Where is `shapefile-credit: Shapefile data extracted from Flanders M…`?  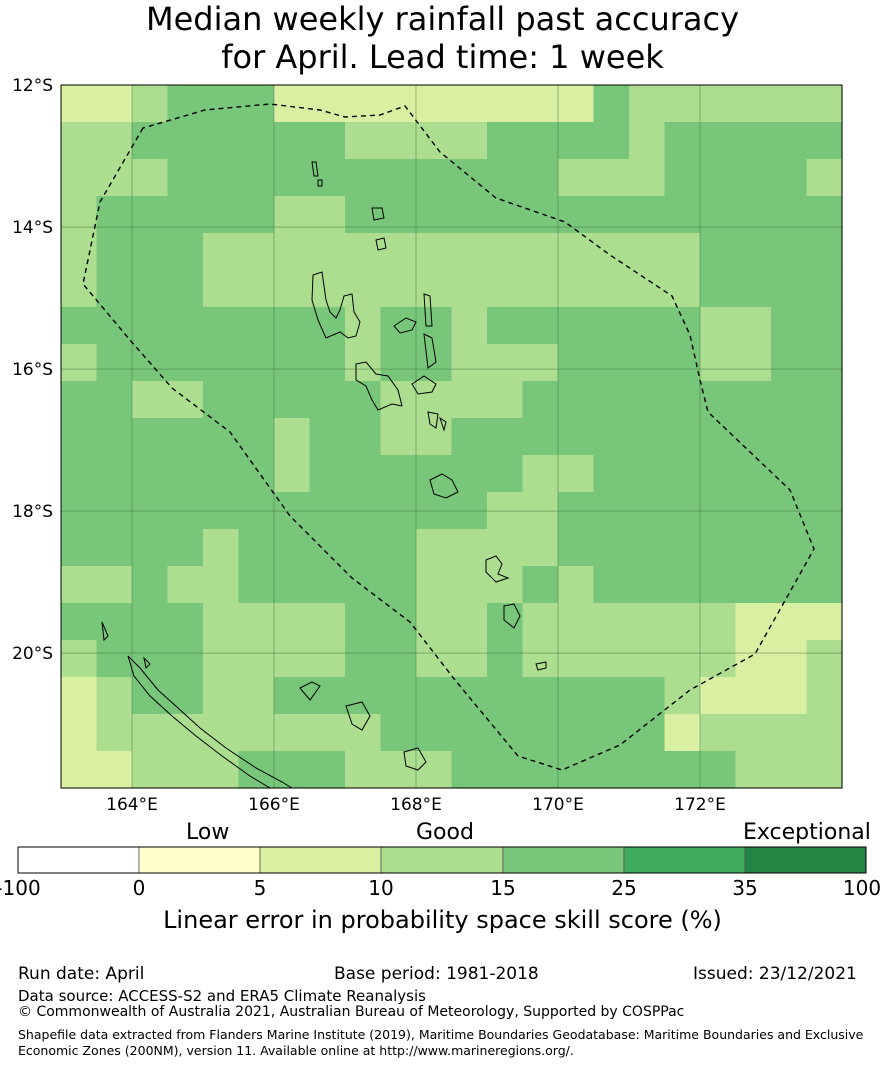 shapefile-credit: Shapefile data extracted from Flanders M… is located at coordinates (441, 1042).